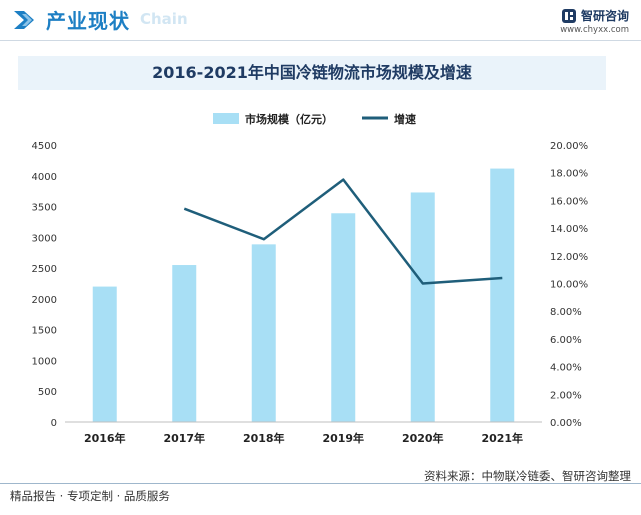 This screenshot has width=641, height=515. What do you see at coordinates (44, 300) in the screenshot?
I see `y-left-tick-label: 2000` at bounding box center [44, 300].